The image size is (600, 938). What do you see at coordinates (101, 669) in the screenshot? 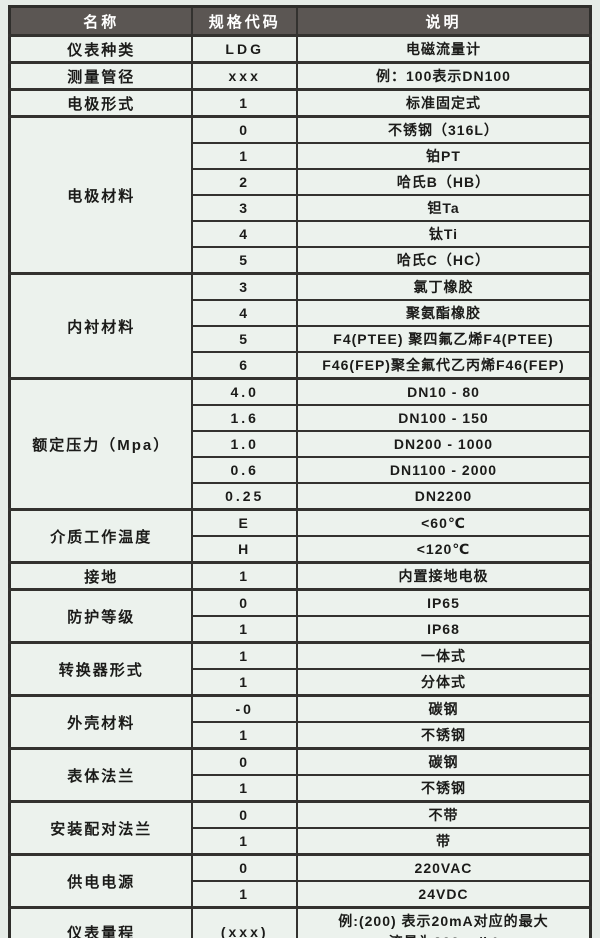
I see `group-name-cell: 转换器形式` at bounding box center [101, 669].